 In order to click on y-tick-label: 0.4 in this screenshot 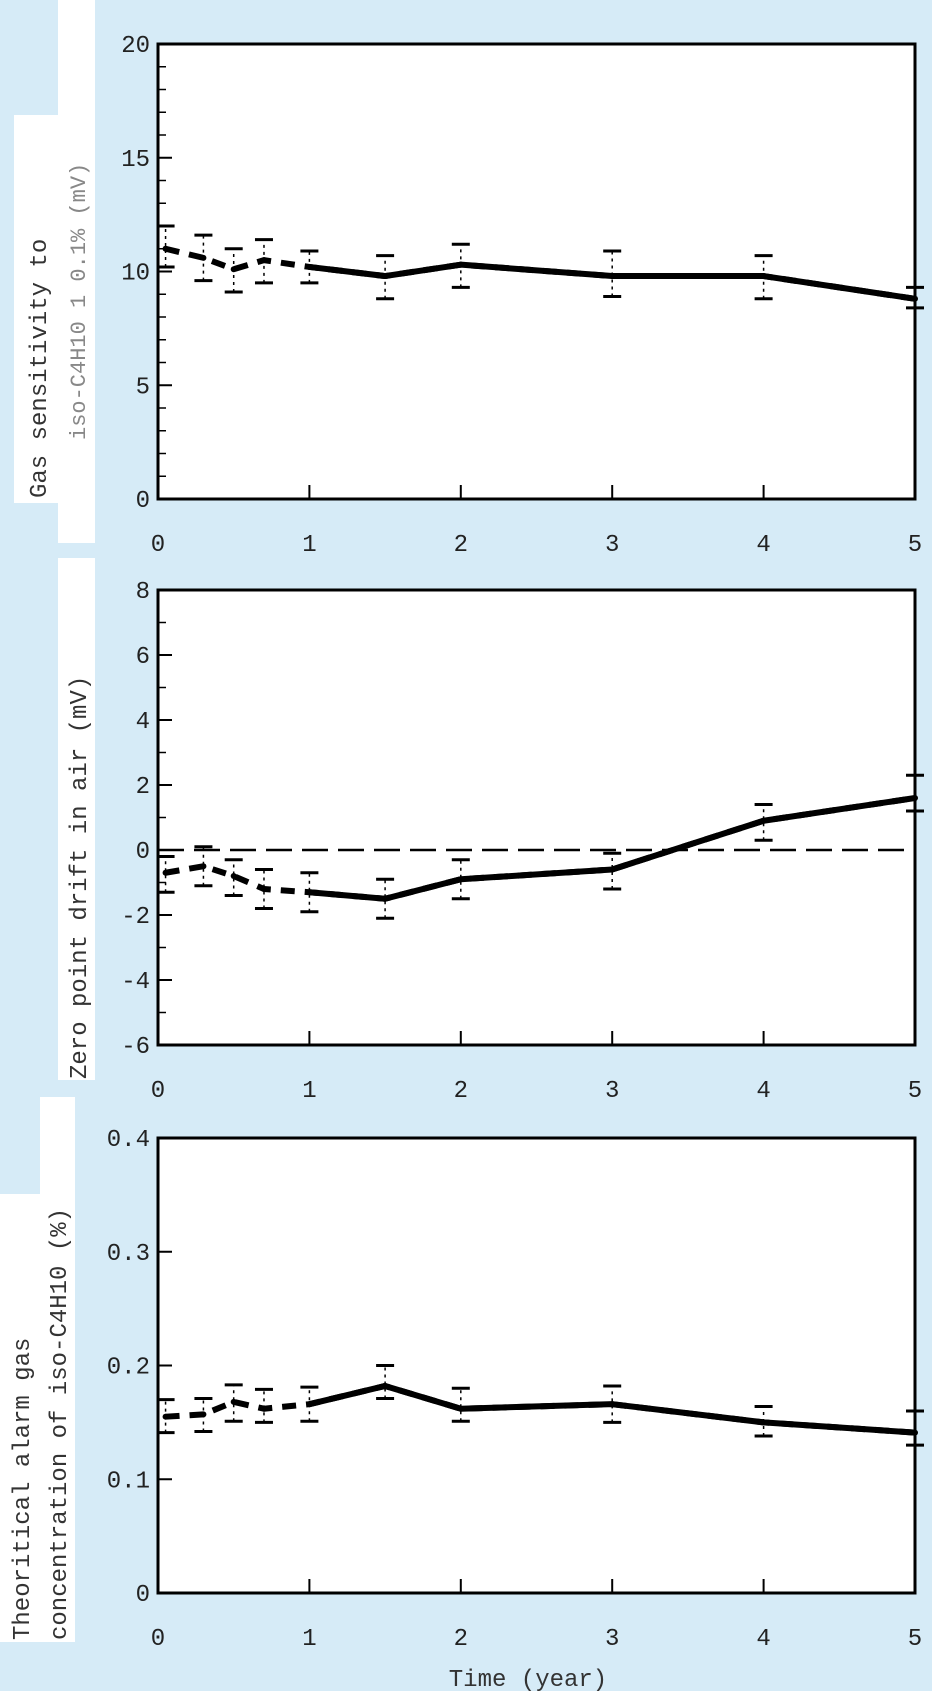, I will do `click(128, 1140)`.